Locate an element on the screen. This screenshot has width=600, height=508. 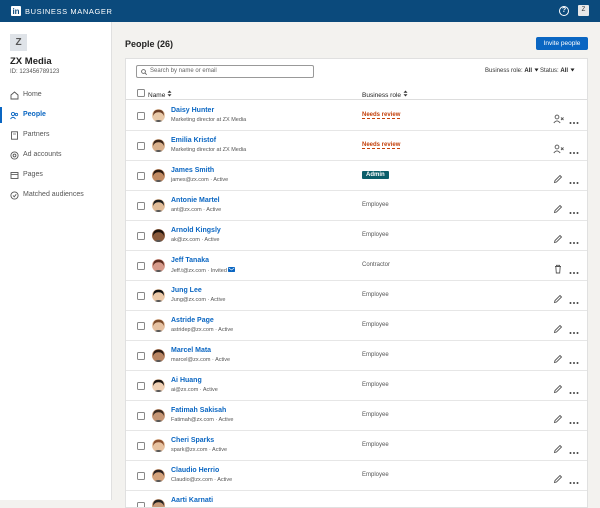
nav-item: Home is located at coordinates (55, 95).